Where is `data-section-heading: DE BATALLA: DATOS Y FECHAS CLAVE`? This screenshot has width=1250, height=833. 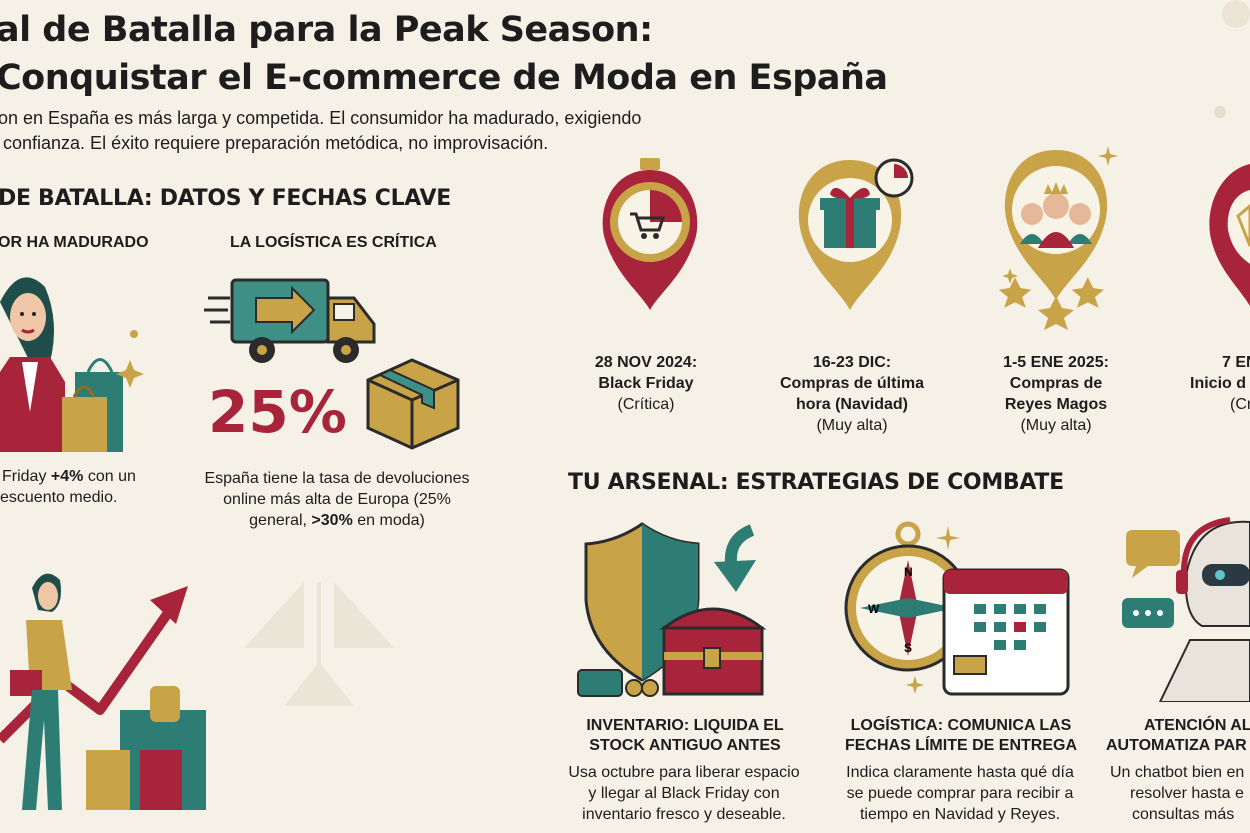 data-section-heading: DE BATALLA: DATOS Y FECHAS CLAVE is located at coordinates (225, 198).